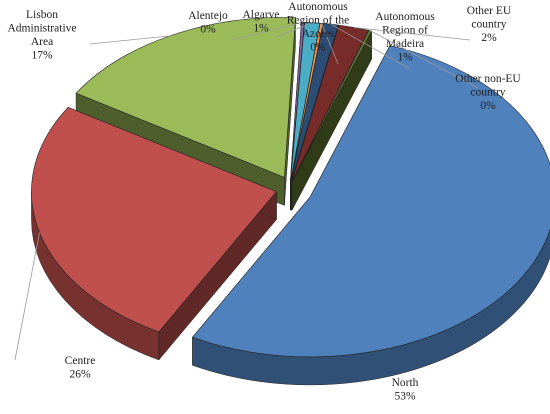  Describe the element at coordinates (405, 44) in the screenshot. I see `slice-name: Madeira` at that location.